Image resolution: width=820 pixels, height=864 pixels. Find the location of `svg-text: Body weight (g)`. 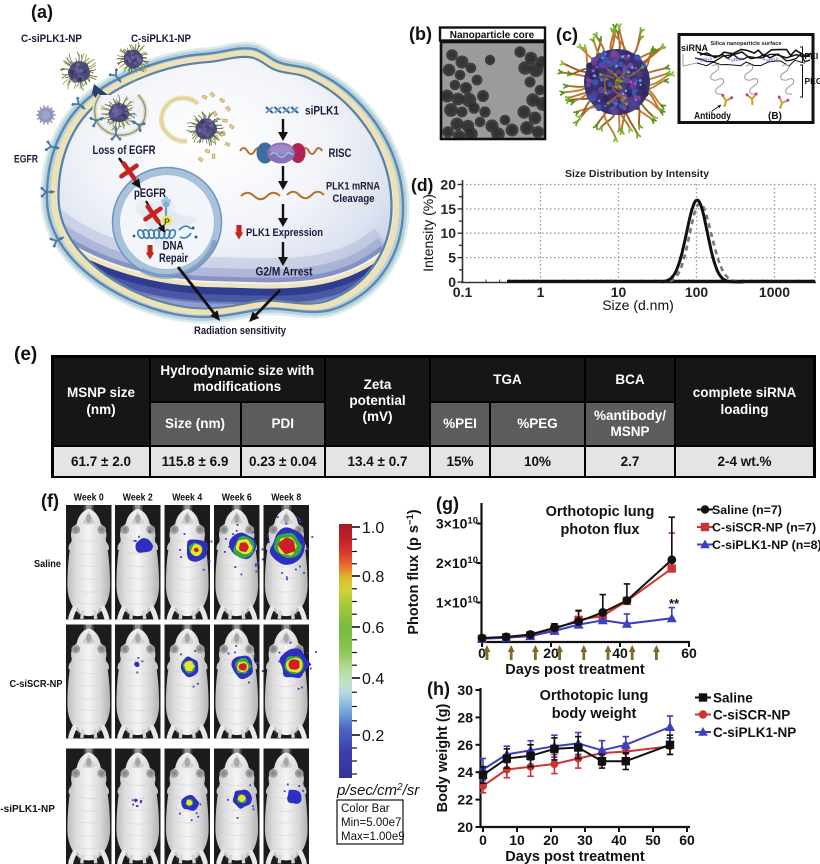

svg-text: Body weight (g) is located at coordinates (443, 757).